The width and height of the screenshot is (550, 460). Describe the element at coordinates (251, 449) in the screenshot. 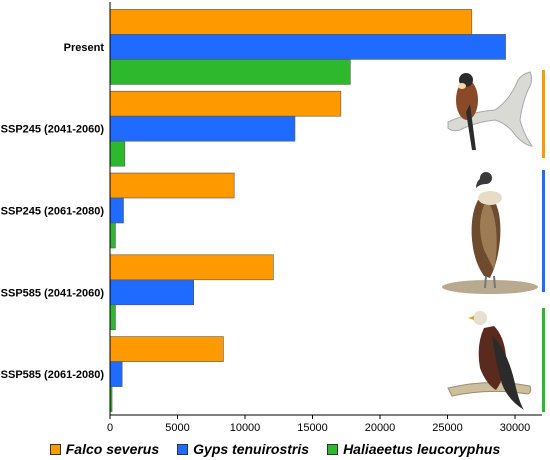

I see `legend-label-gyps-tenuirostris: Gyps tenuirostris` at that location.